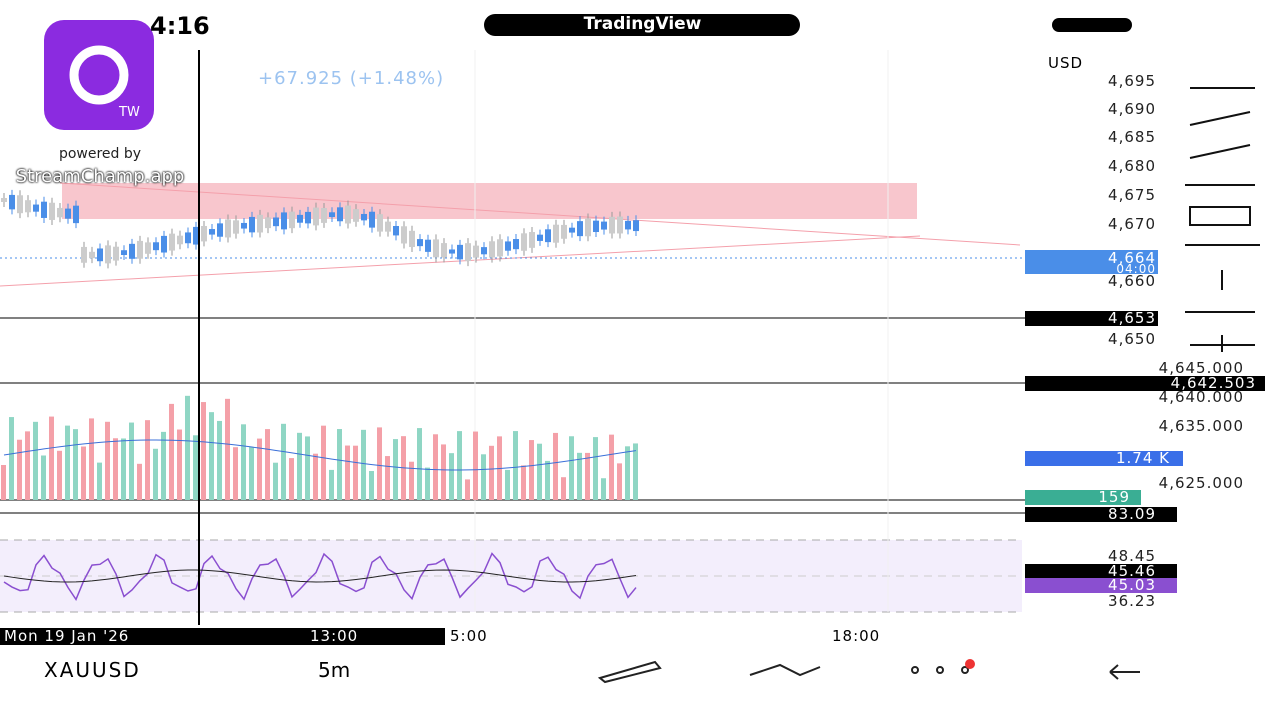  What do you see at coordinates (1104, 458) in the screenshot?
I see `volume-tag` at bounding box center [1104, 458].